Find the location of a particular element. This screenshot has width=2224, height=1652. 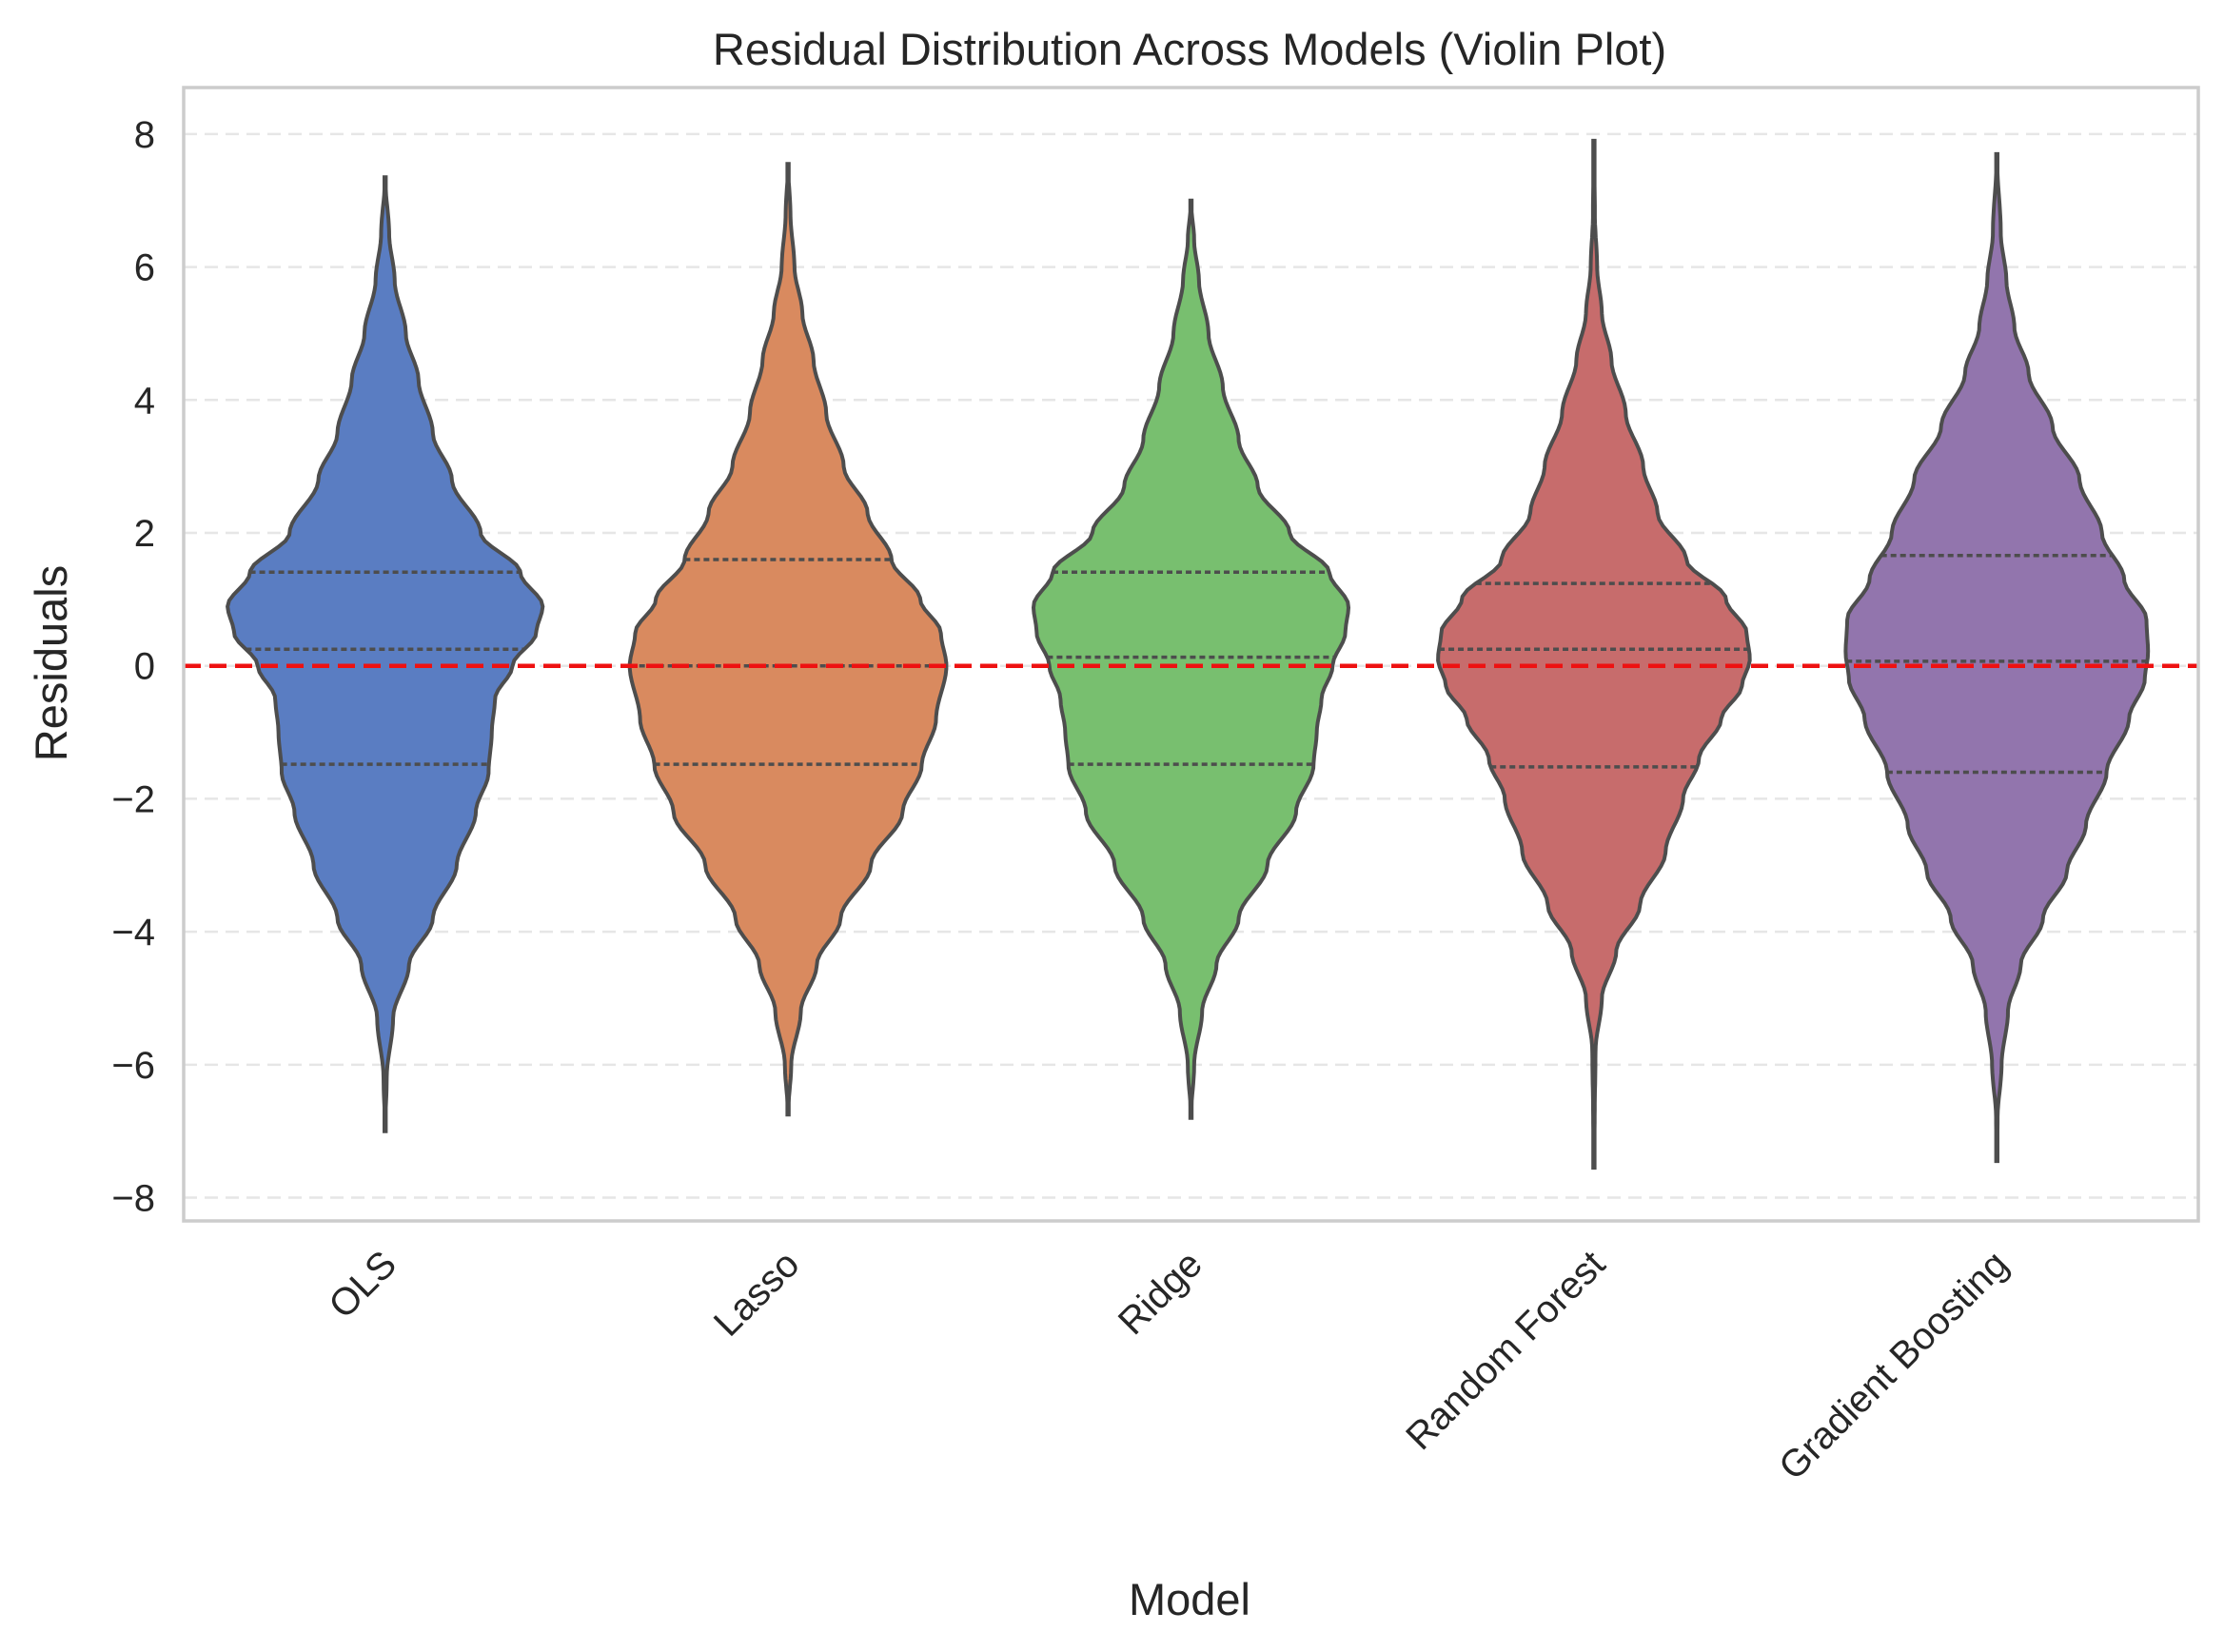

violin-ridge is located at coordinates (1191, 659).